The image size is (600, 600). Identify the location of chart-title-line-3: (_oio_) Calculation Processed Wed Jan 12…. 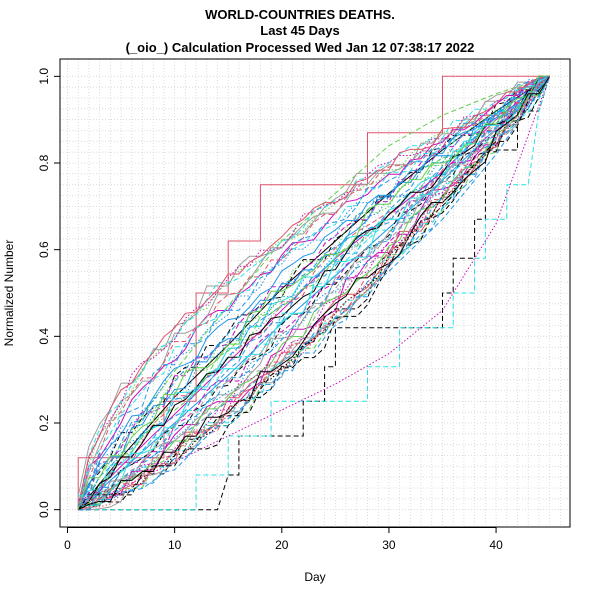
(300, 47).